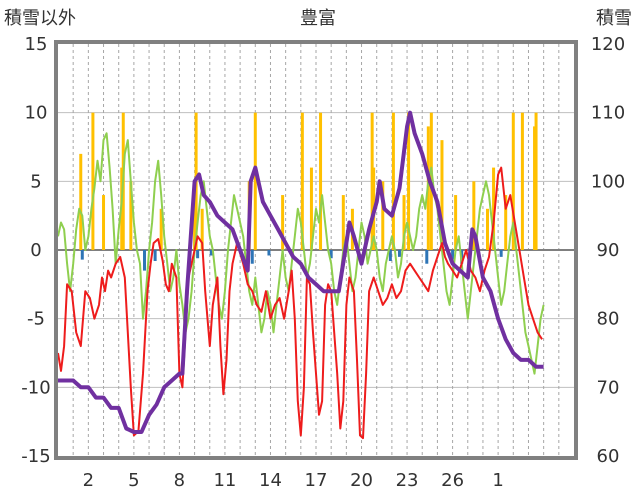  What do you see at coordinates (293, 480) in the screenshot?
I see `x-ticks: 2 5 8 11 14 17 20 23 26 1` at bounding box center [293, 480].